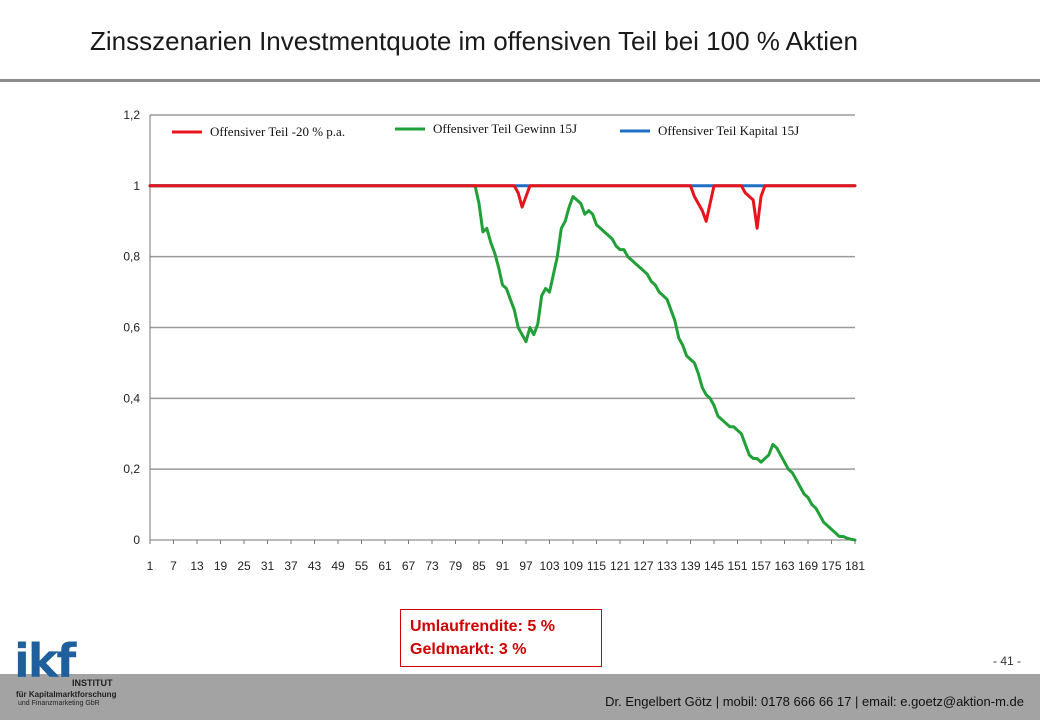 The image size is (1040, 720). I want to click on title-divider, so click(520, 80).